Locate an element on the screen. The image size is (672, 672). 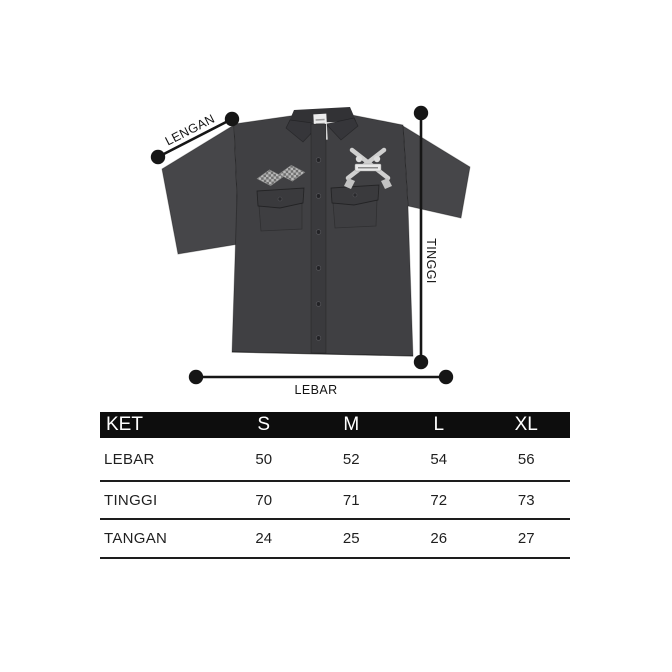
header-xl: XL is located at coordinates (526, 424).